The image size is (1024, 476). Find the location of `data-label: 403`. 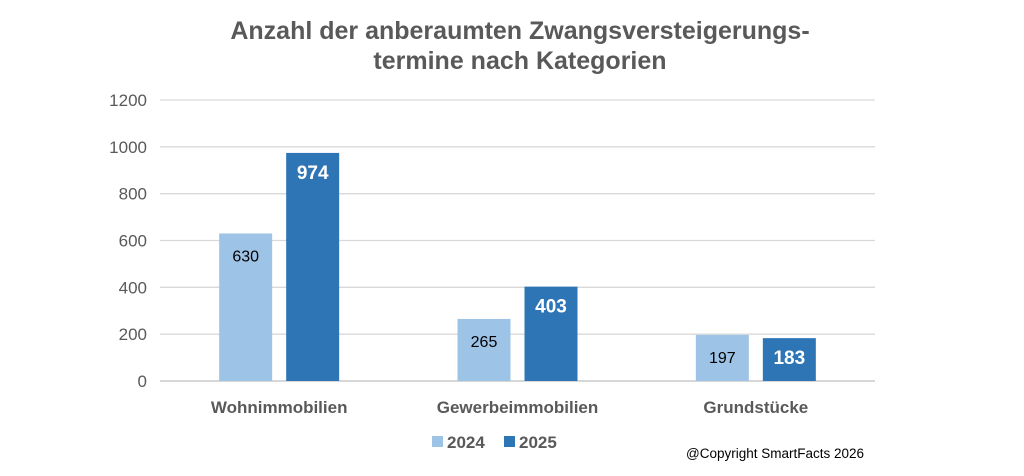

data-label: 403 is located at coordinates (551, 307).